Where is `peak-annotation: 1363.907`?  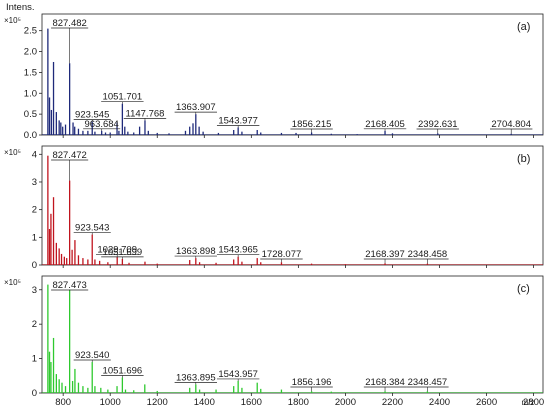 peak-annotation: 1363.907 is located at coordinates (196, 107).